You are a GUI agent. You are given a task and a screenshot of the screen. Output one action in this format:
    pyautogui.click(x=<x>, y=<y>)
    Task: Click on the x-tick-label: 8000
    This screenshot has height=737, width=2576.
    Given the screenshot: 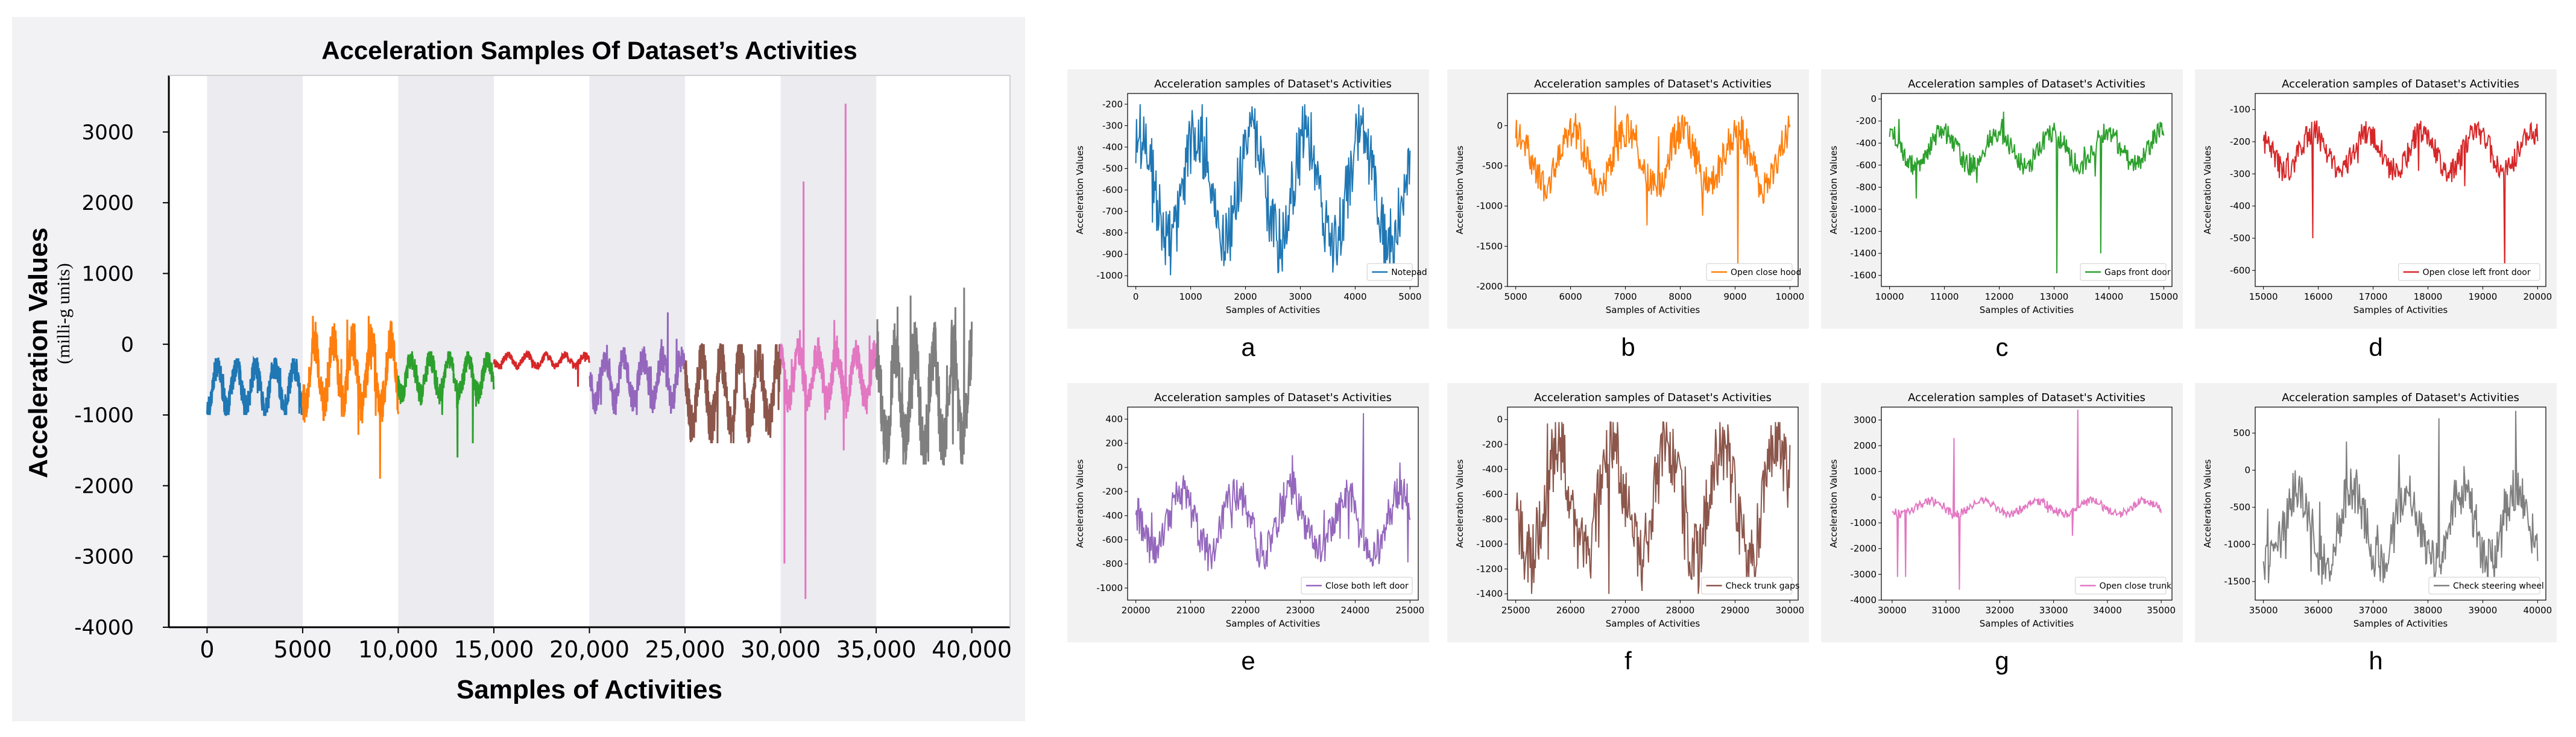 What is the action you would take?
    pyautogui.click(x=1679, y=296)
    